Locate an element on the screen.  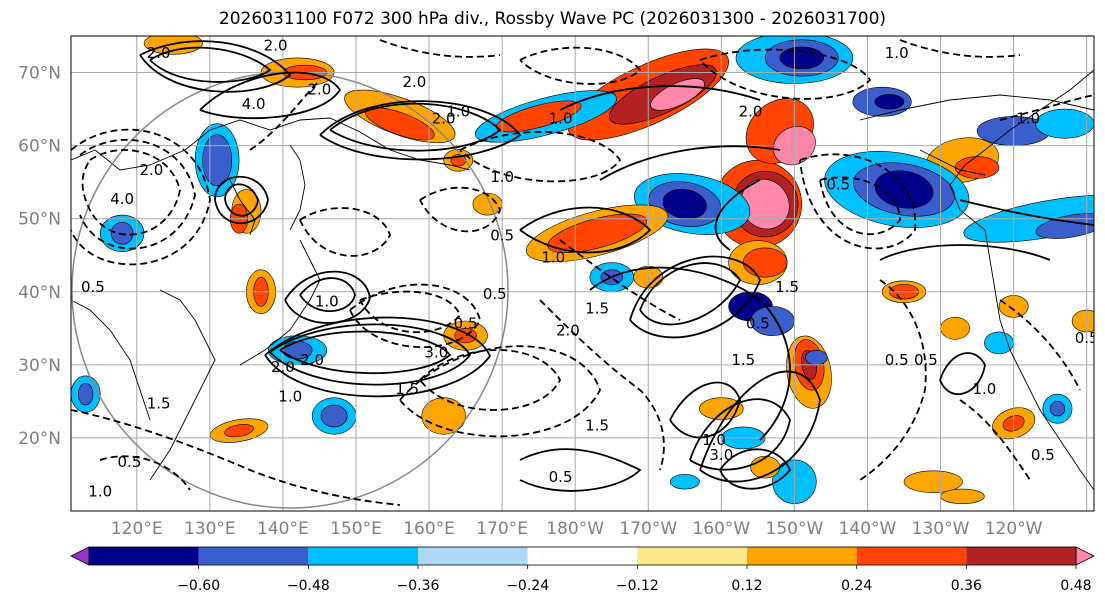
x-tick-label: 130°E is located at coordinates (210, 529).